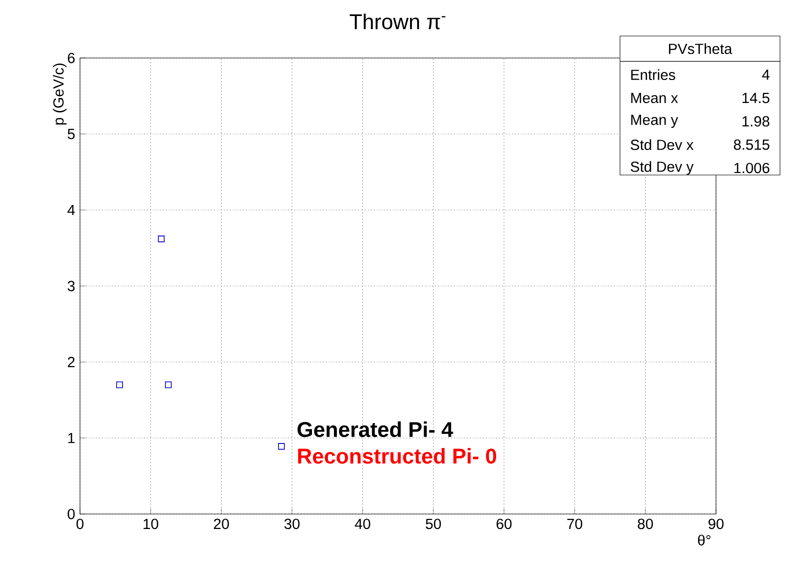  What do you see at coordinates (756, 98) in the screenshot?
I see `text: 14.5` at bounding box center [756, 98].